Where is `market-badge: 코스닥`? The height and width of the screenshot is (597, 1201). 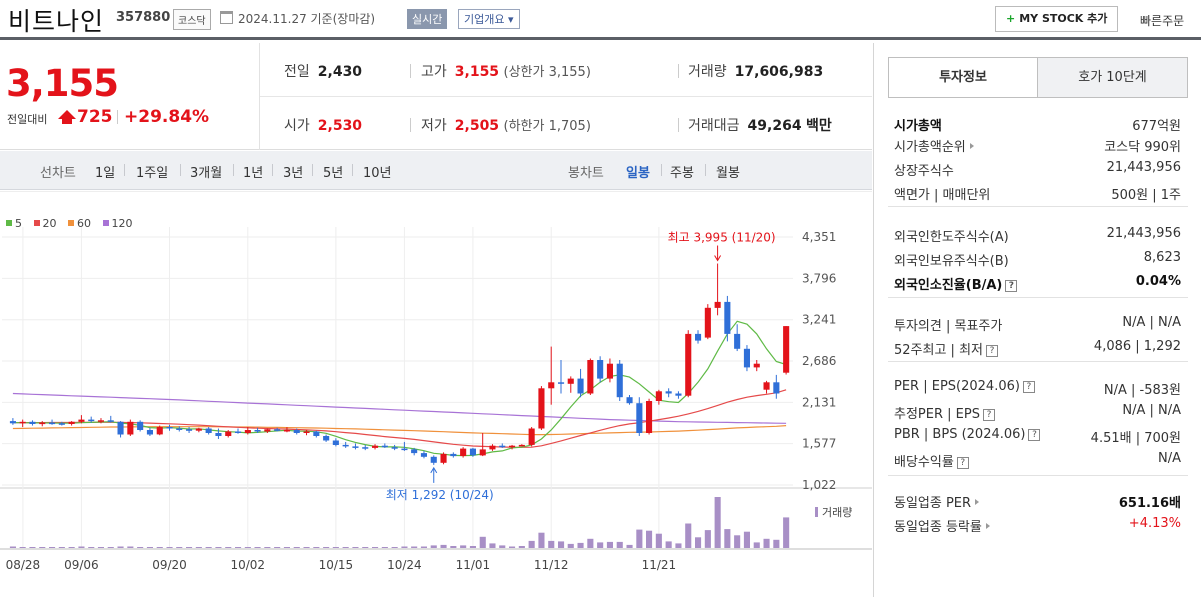 market-badge: 코스닥 is located at coordinates (192, 19).